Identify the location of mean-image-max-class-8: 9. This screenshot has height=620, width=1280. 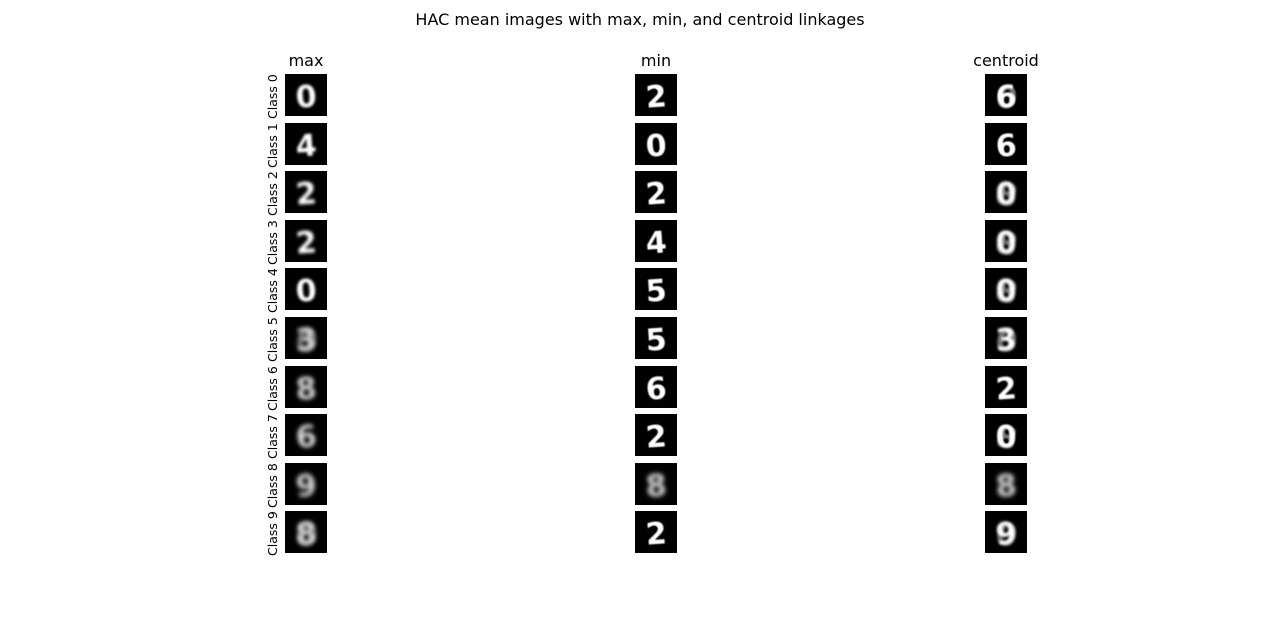
(306, 483).